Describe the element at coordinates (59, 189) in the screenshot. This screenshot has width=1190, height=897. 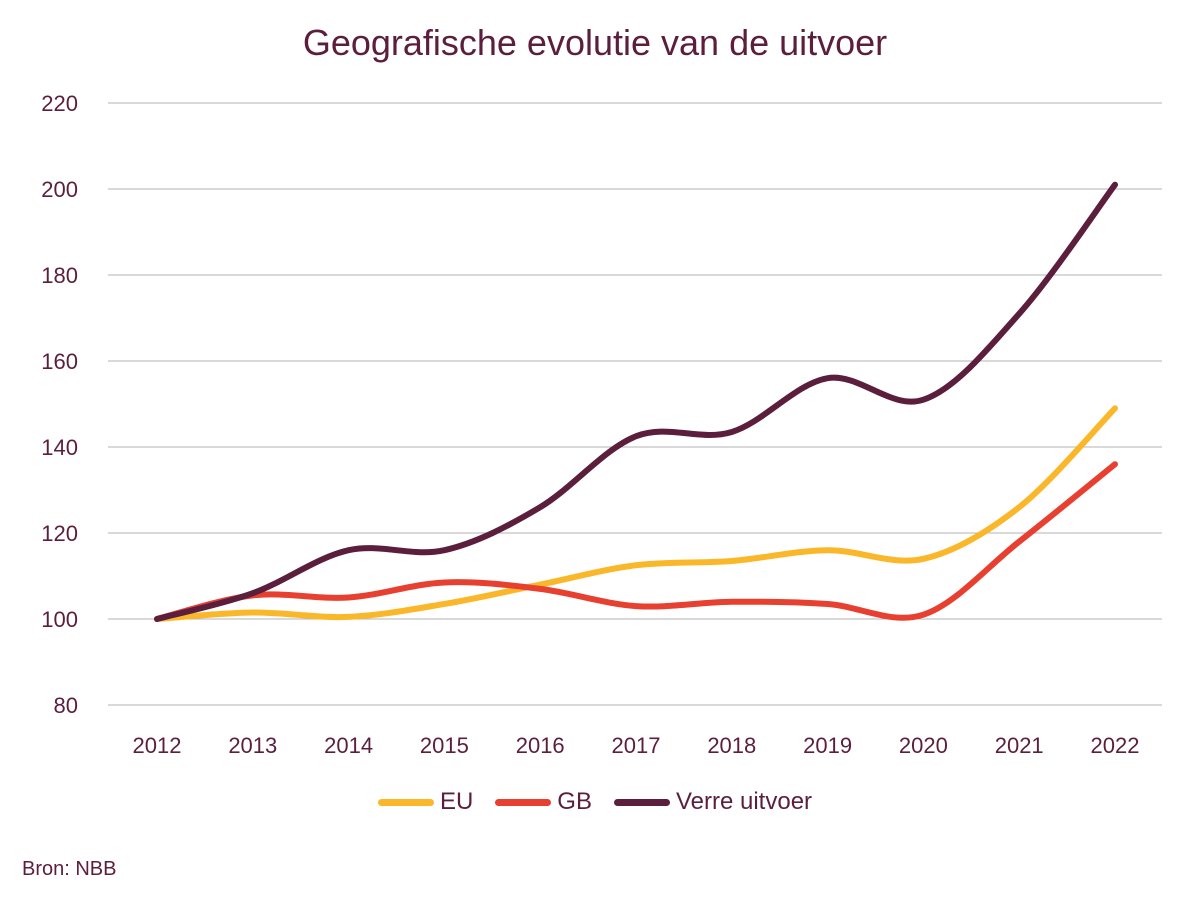
I see `y-tick-label: 200` at that location.